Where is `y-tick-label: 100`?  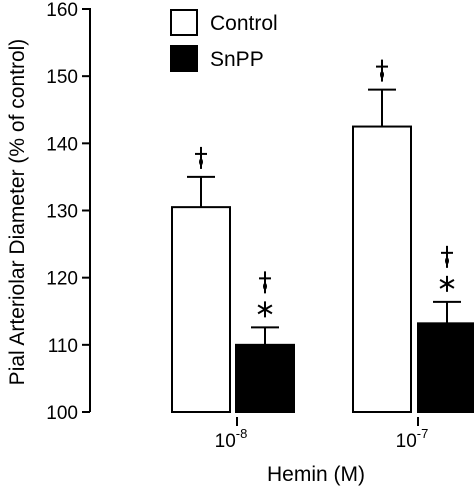
y-tick-label: 100 is located at coordinates (62, 413).